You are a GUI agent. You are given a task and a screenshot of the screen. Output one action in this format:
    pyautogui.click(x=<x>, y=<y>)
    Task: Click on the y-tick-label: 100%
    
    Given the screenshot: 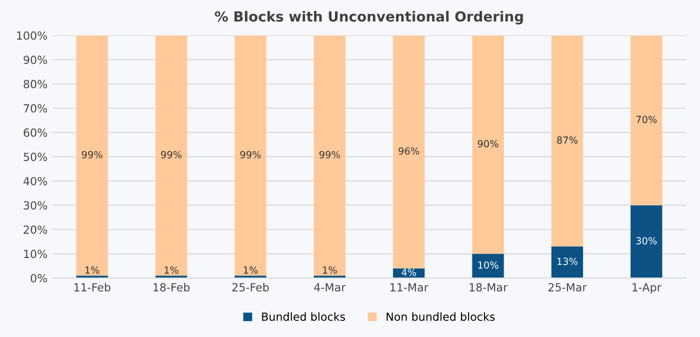 What is the action you would take?
    pyautogui.click(x=32, y=35)
    